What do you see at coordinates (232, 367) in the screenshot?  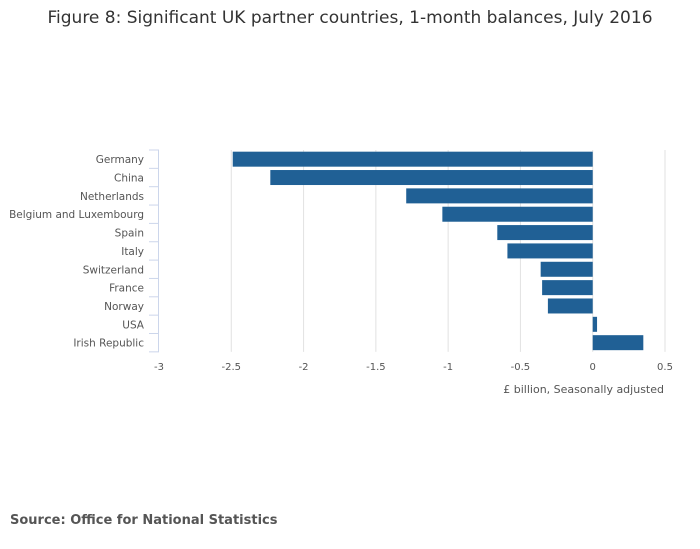 I see `x-tick-label: -2.5` at bounding box center [232, 367].